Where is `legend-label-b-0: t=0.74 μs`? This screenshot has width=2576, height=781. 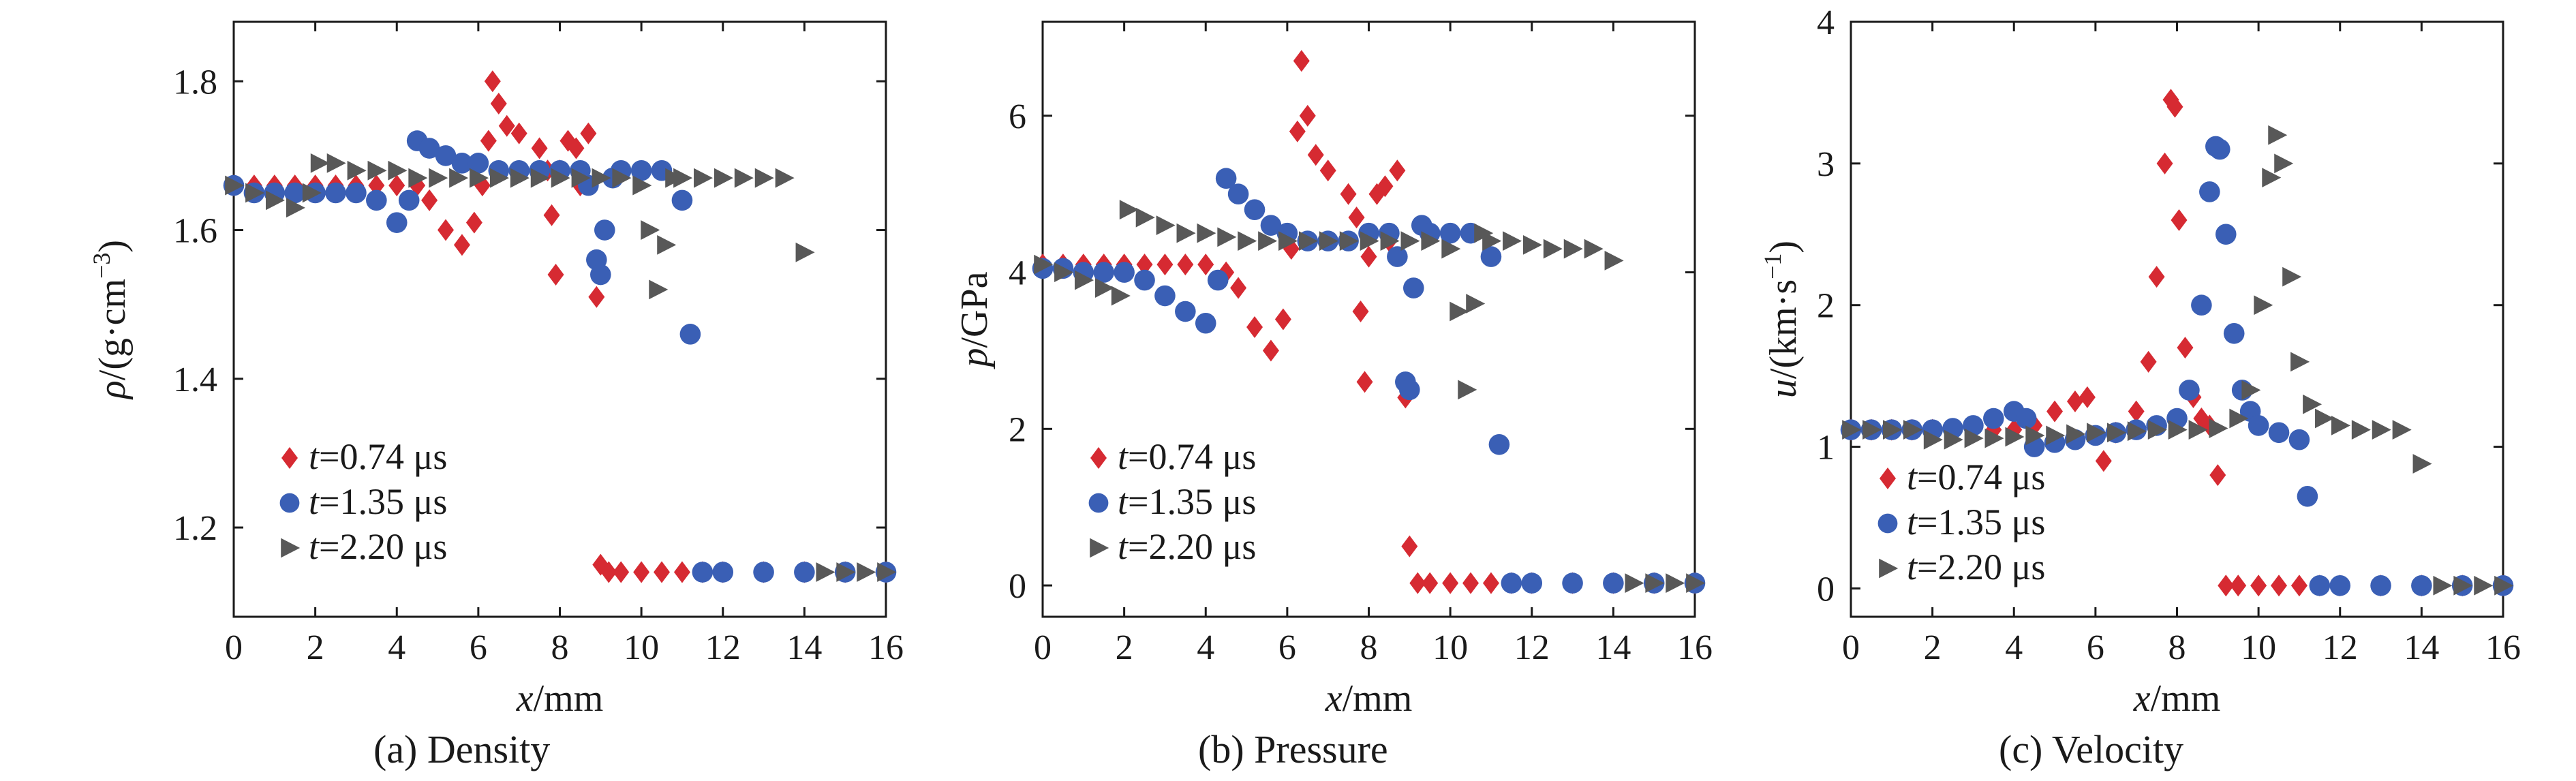
legend-label-b-0: t=0.74 μs is located at coordinates (1187, 457).